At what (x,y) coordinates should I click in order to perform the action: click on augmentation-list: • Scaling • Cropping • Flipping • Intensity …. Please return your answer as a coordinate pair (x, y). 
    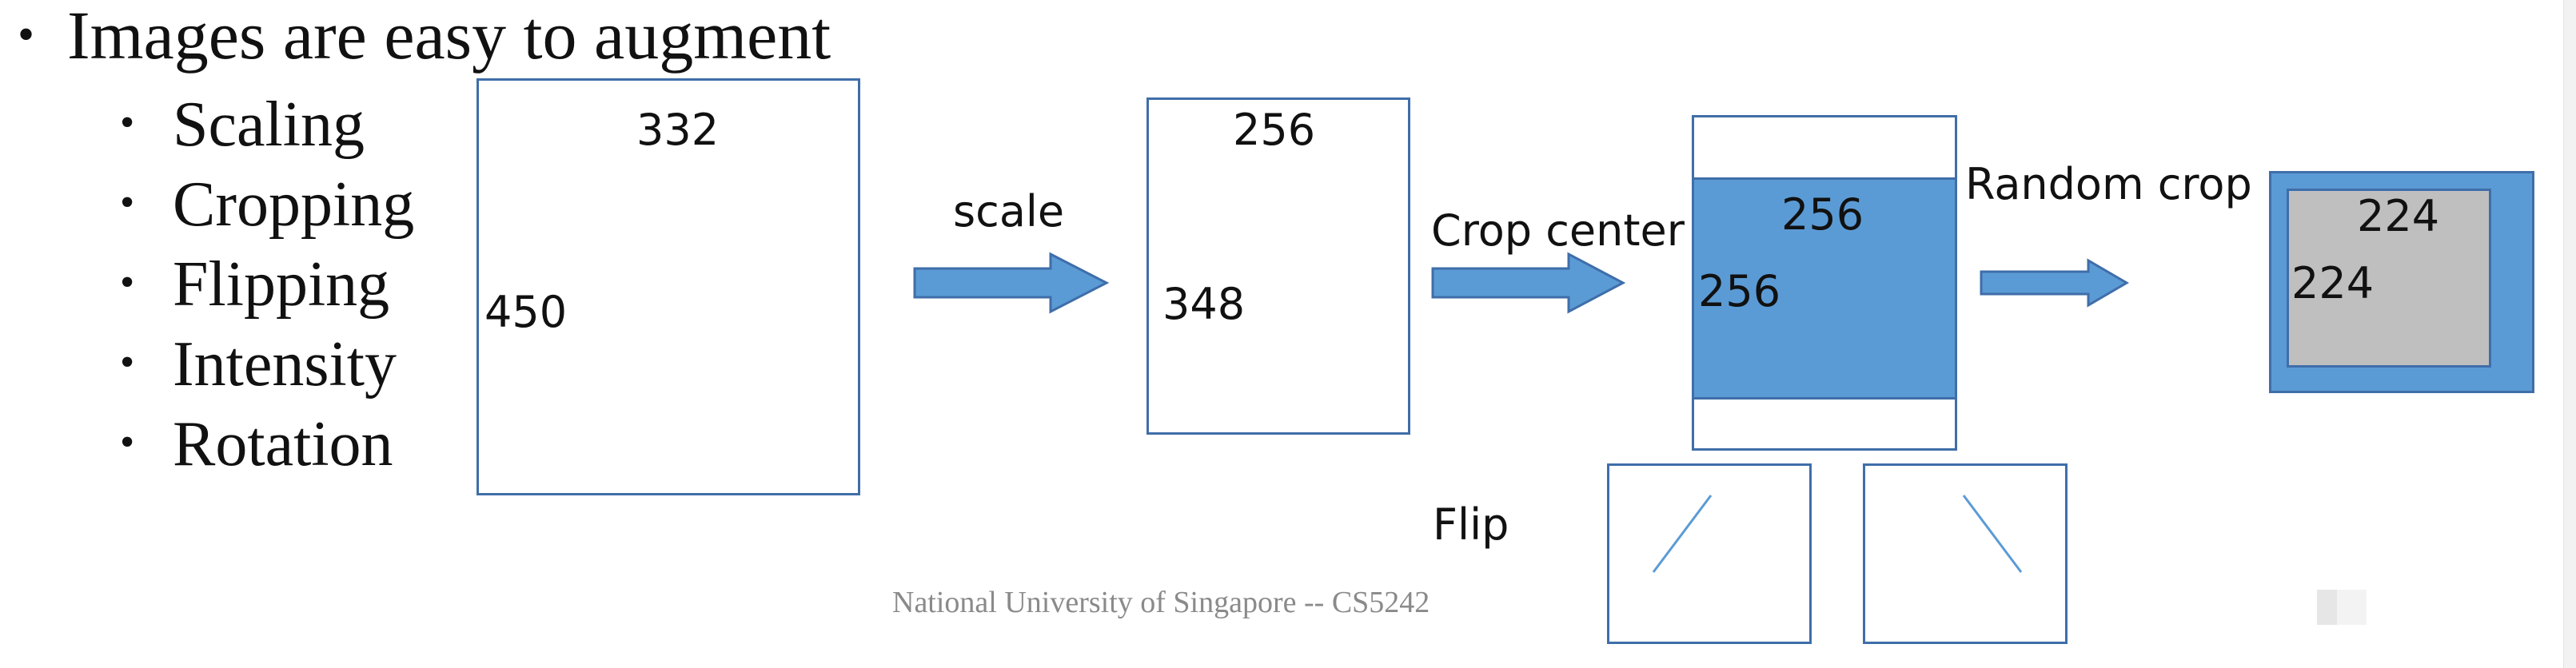
    Looking at the image, I should click on (267, 283).